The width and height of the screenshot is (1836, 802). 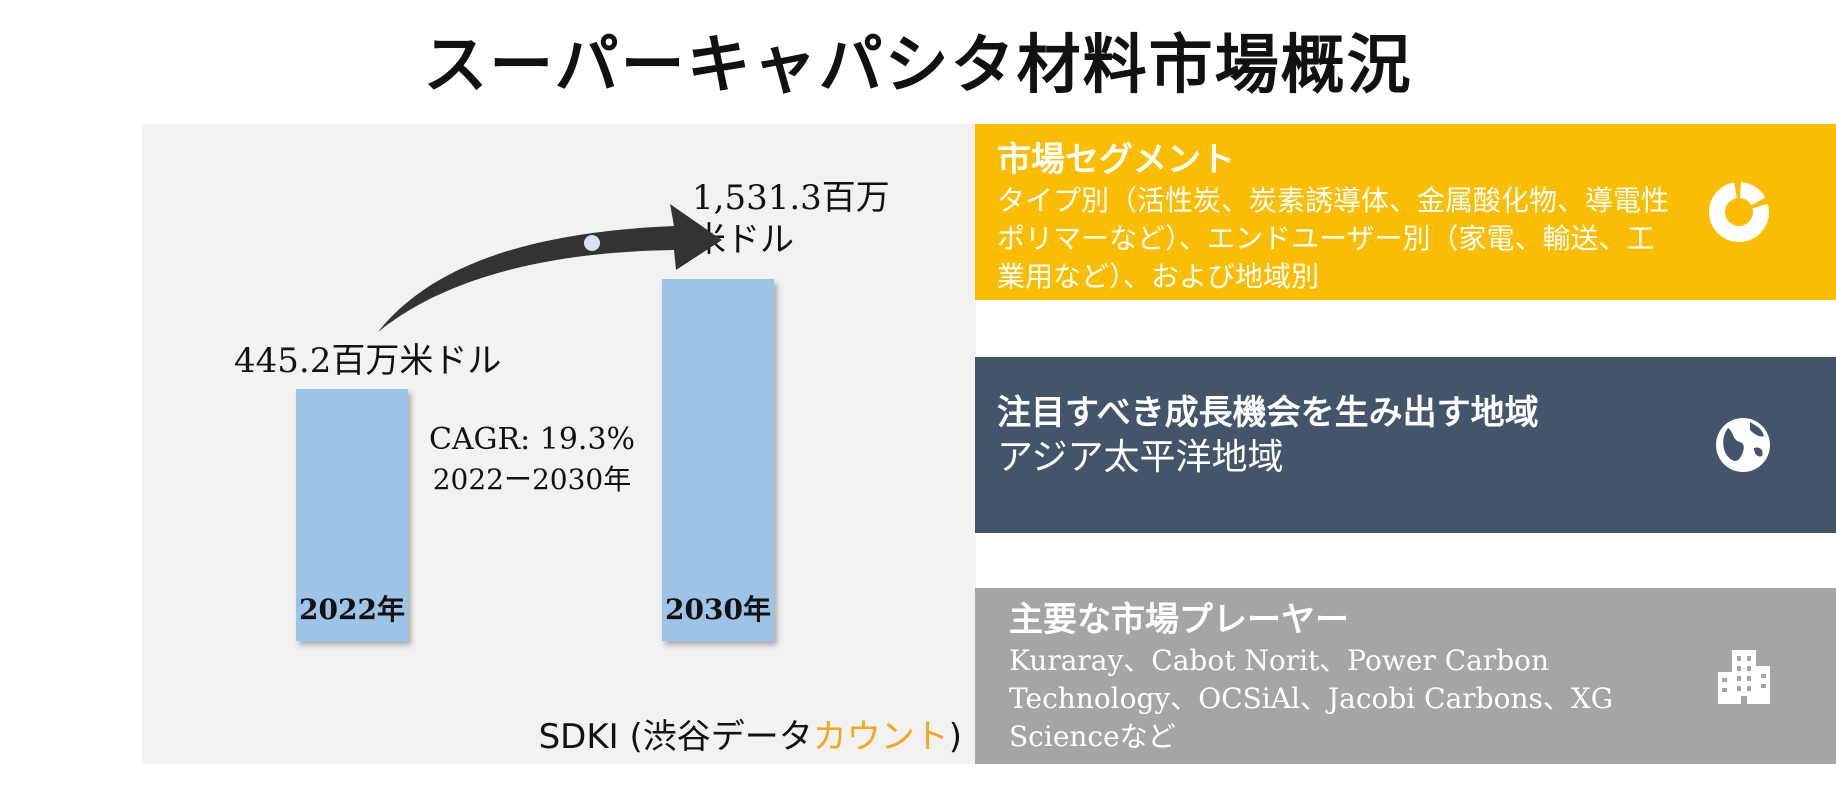 What do you see at coordinates (352, 609) in the screenshot?
I see `category-label: 2022年` at bounding box center [352, 609].